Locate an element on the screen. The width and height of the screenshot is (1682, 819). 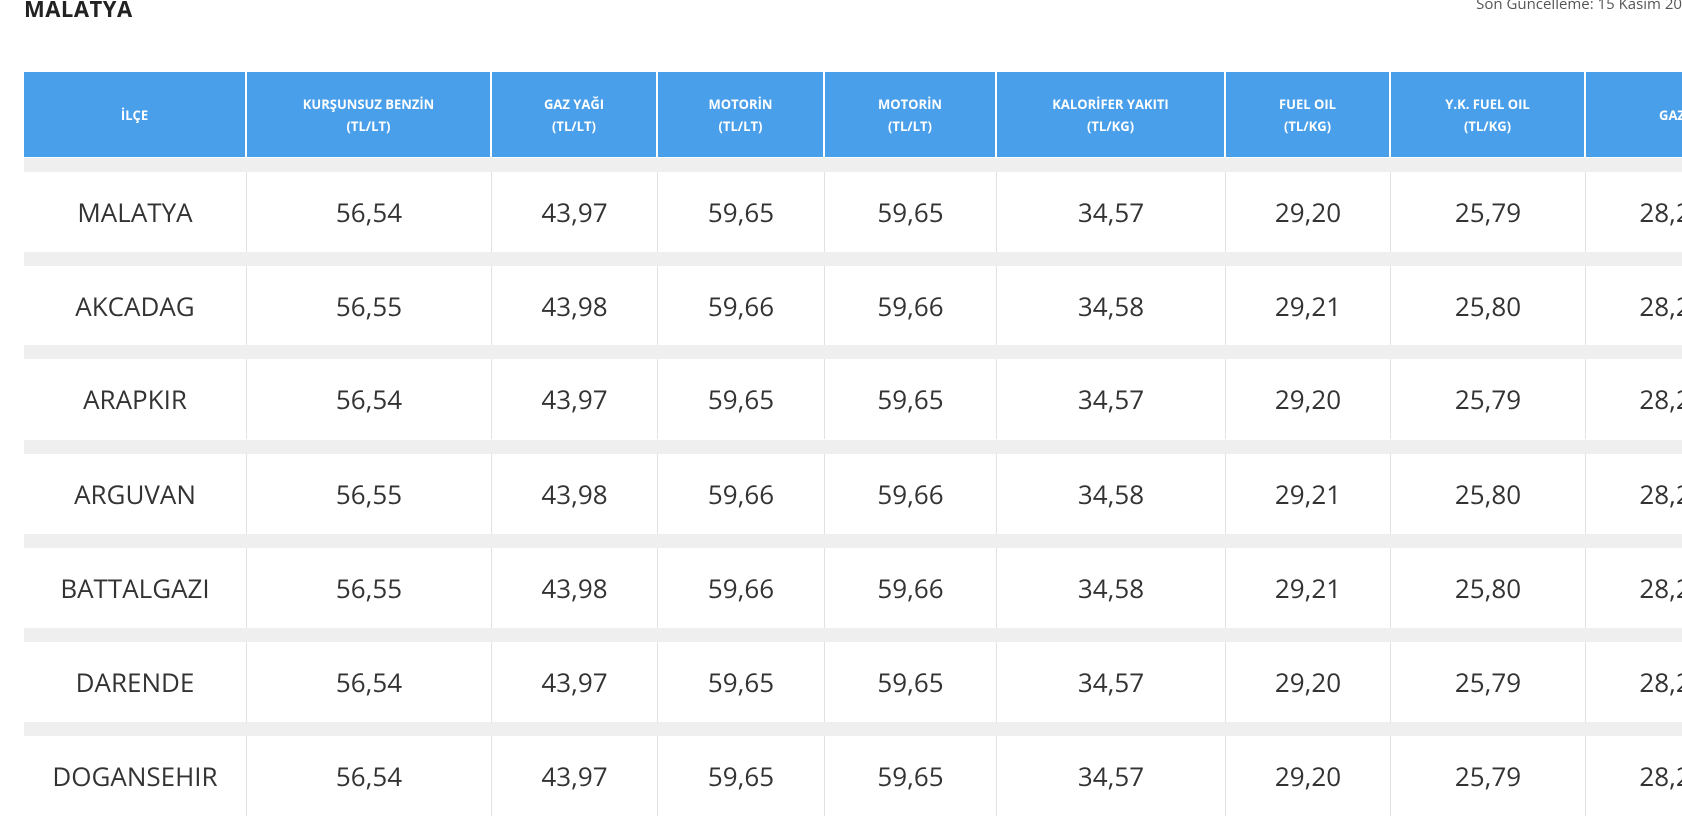
header-label: Y.K. FUEL OIL is located at coordinates (1487, 103).